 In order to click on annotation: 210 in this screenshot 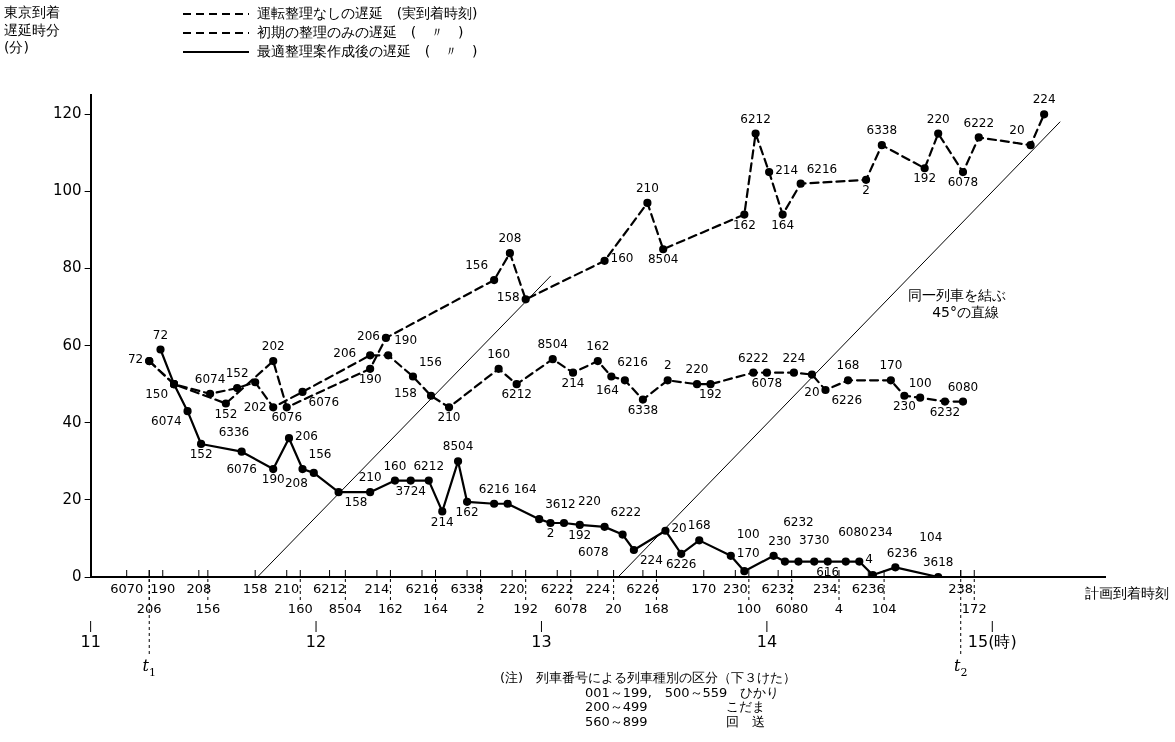, I will do `click(647, 188)`.